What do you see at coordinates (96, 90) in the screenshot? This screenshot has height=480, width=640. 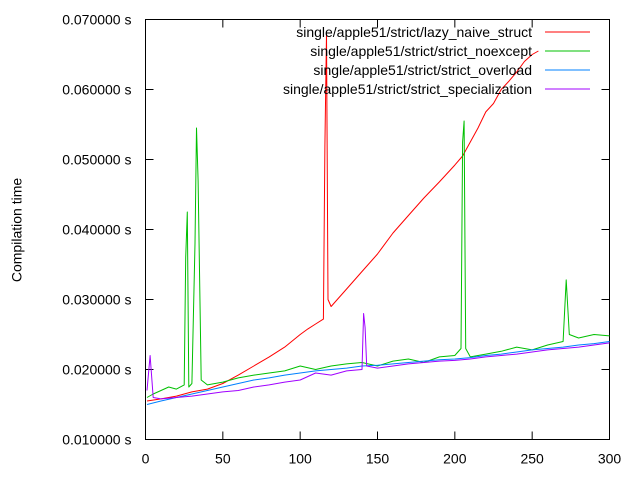 I see `y-tick-label: 0.060000 s` at bounding box center [96, 90].